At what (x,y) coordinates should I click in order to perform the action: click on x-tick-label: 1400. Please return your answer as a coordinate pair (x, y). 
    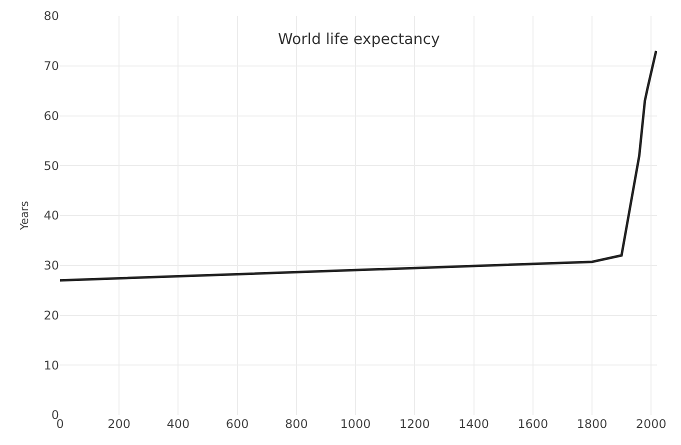
    Looking at the image, I should click on (474, 424).